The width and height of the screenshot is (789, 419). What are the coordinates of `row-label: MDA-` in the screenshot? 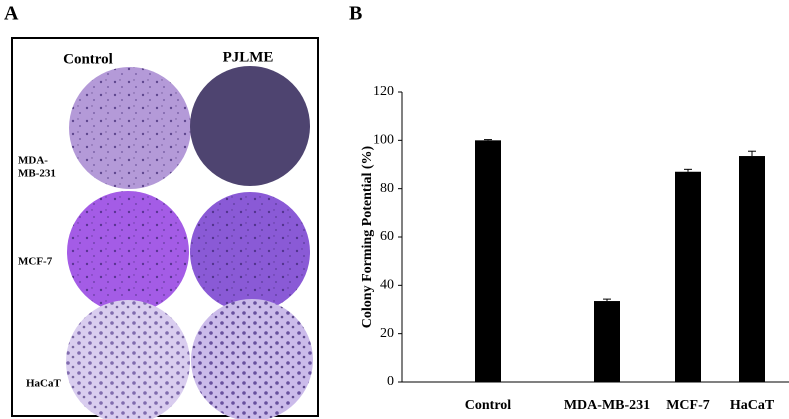 It's located at (33, 161).